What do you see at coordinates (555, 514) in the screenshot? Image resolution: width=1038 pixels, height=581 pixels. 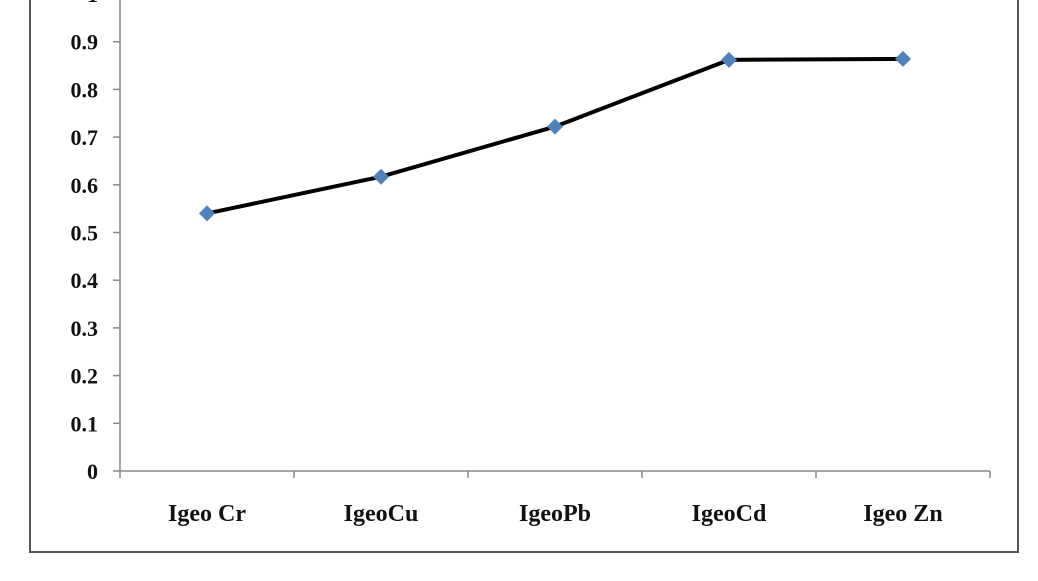 I see `x-category-label: IgeoPb` at bounding box center [555, 514].